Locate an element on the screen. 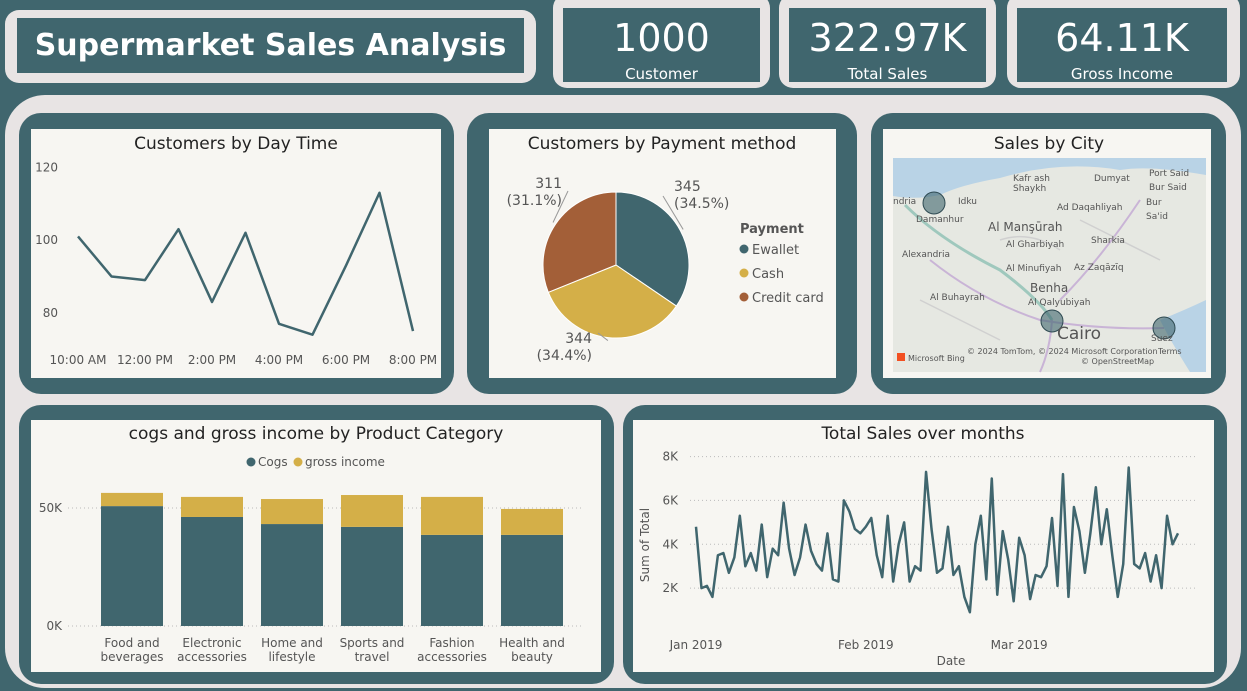 The height and width of the screenshot is (691, 1247). map-label: Al Gharbiyah is located at coordinates (1035, 245).